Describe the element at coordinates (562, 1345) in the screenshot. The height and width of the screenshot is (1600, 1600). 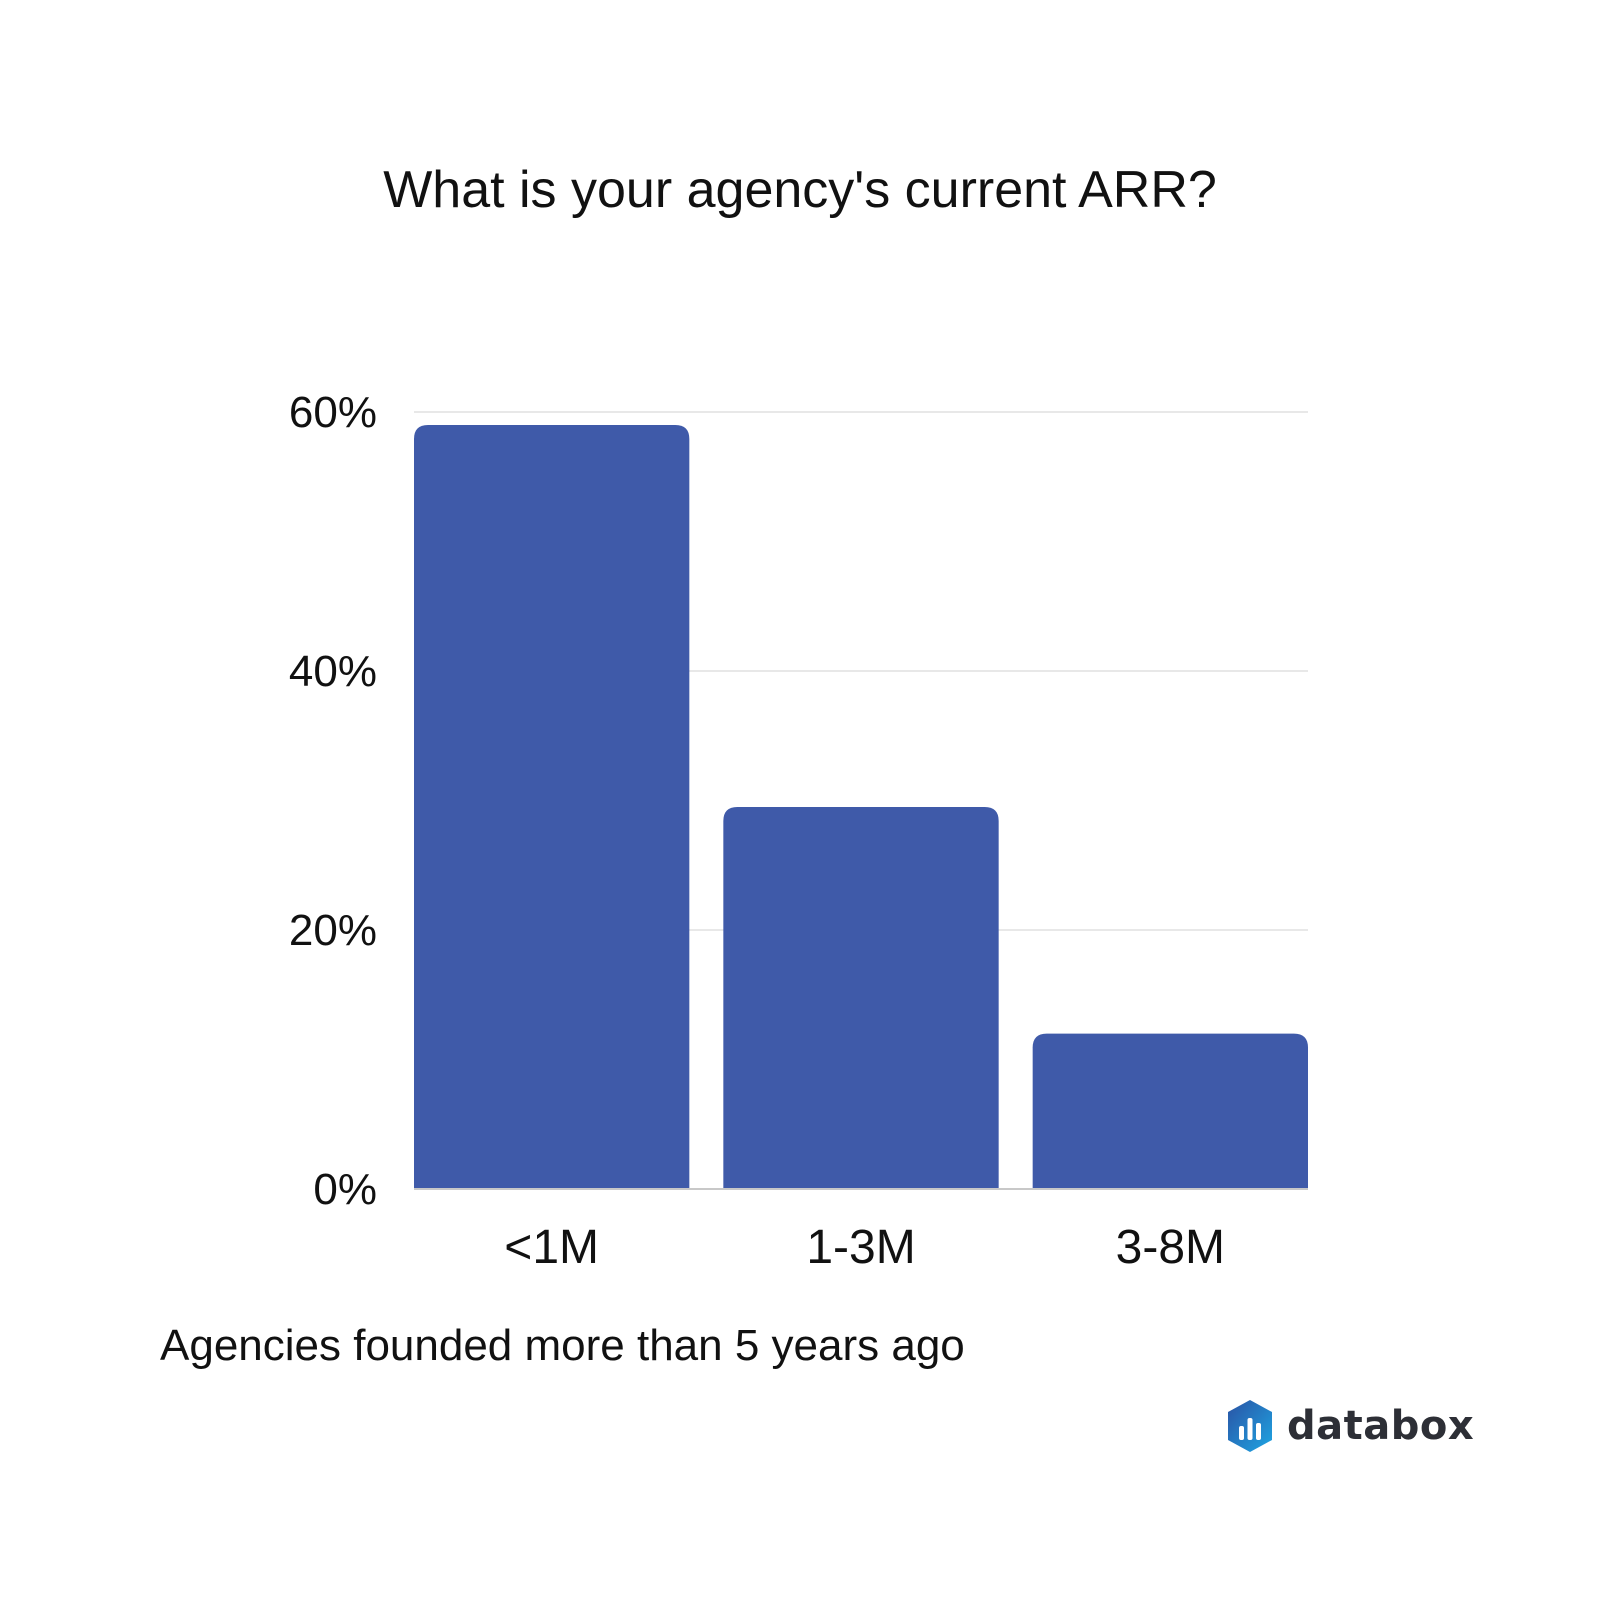
I see `chart-caption: Agencies founded more than 5 years ago` at that location.